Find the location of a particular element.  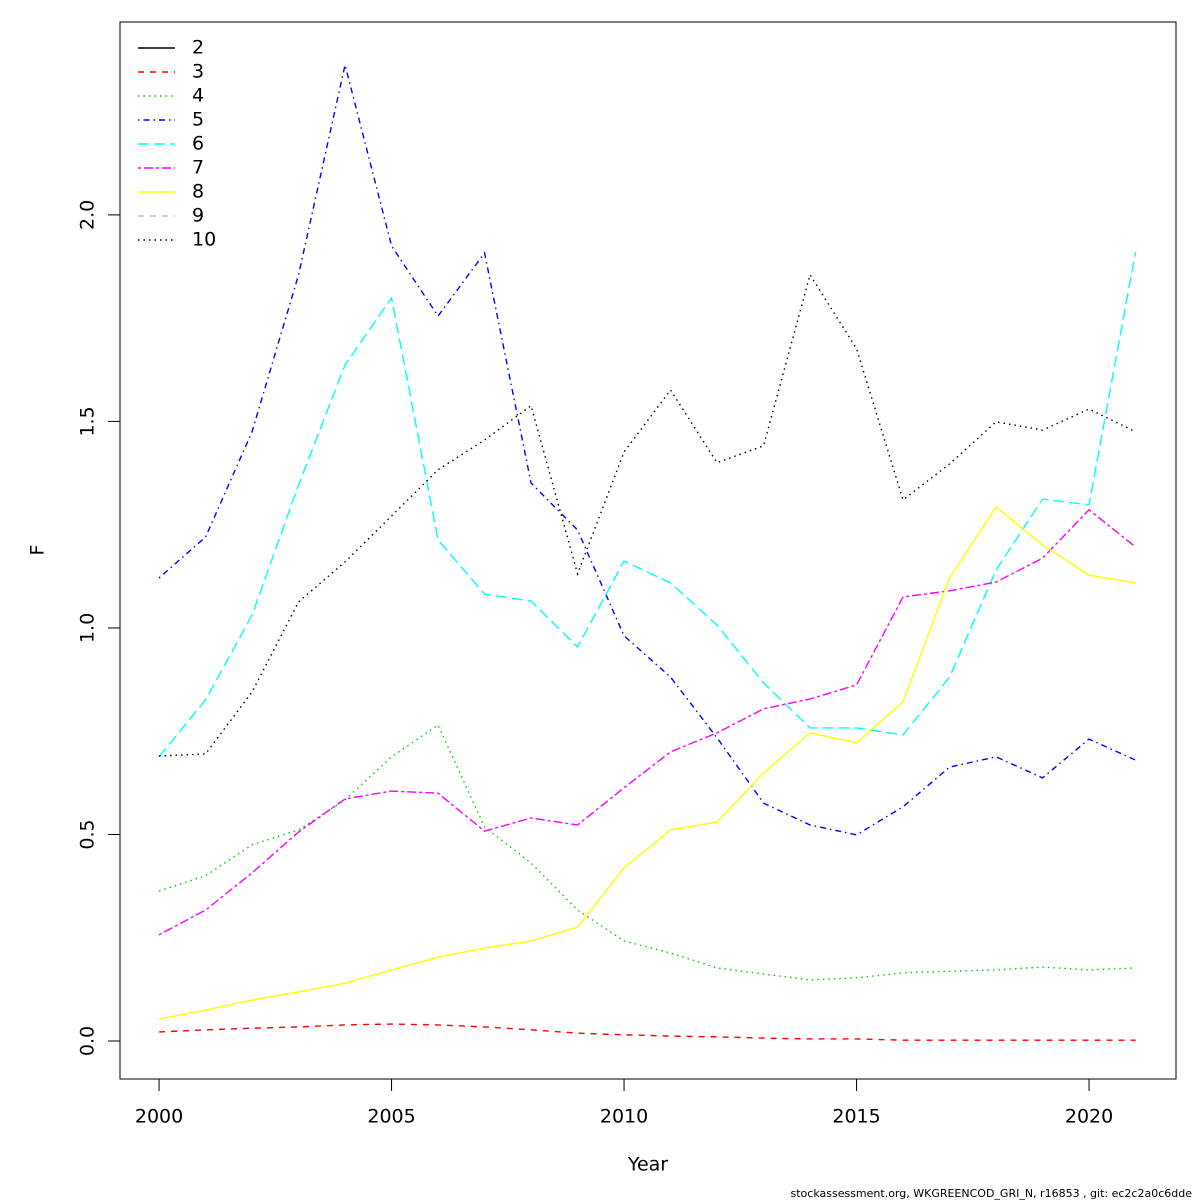

y-axis-label: F is located at coordinates (38, 550).